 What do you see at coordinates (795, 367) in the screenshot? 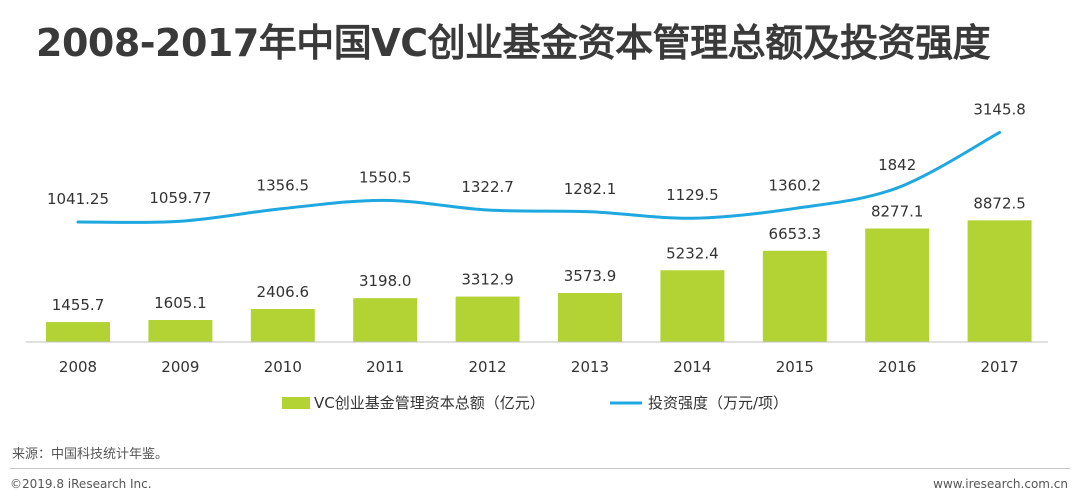
I see `x-tick-label: 2015` at bounding box center [795, 367].